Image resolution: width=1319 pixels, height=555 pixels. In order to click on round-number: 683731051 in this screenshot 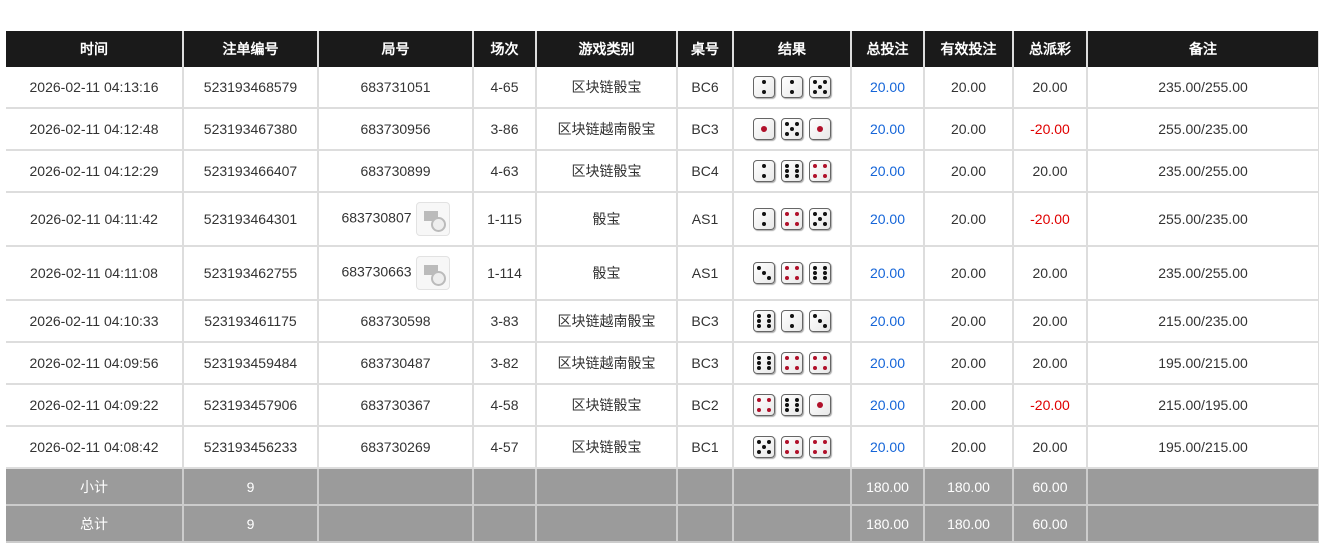, I will do `click(395, 87)`.